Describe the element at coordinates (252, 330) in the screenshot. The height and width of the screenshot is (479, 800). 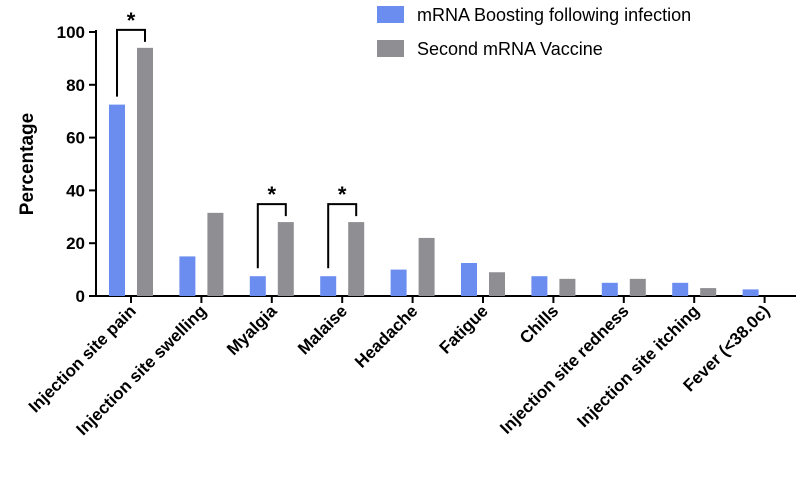
I see `category-label: Myalgia` at that location.